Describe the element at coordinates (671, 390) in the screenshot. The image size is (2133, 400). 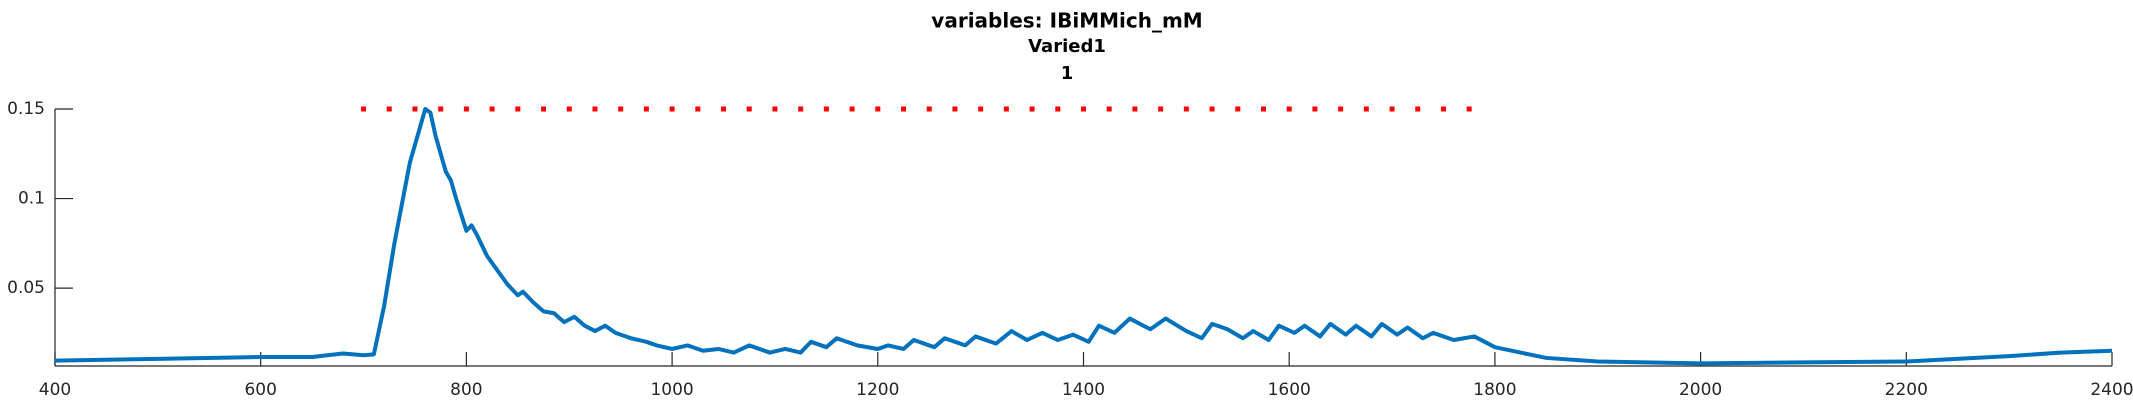
I see `x-tick-label: 1000` at that location.